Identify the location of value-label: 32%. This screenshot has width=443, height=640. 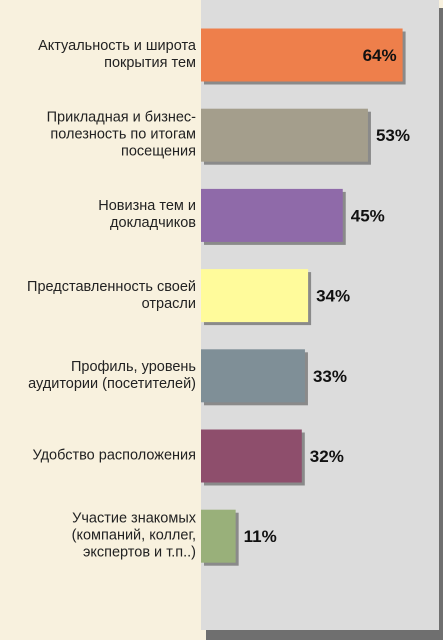
(327, 456).